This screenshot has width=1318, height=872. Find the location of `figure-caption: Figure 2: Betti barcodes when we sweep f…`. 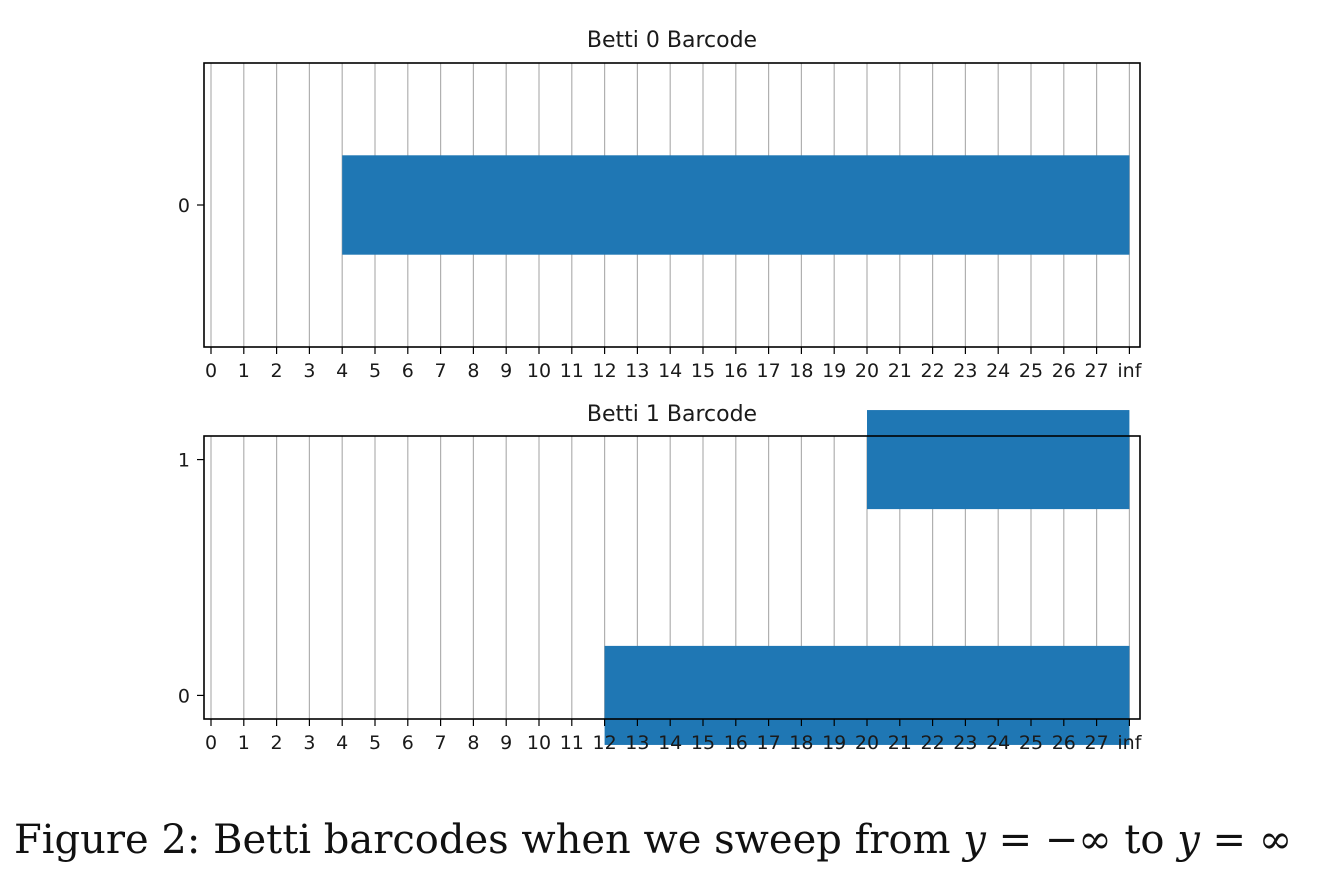

figure-caption: Figure 2: Betti barcodes when we sweep f… is located at coordinates (664, 840).